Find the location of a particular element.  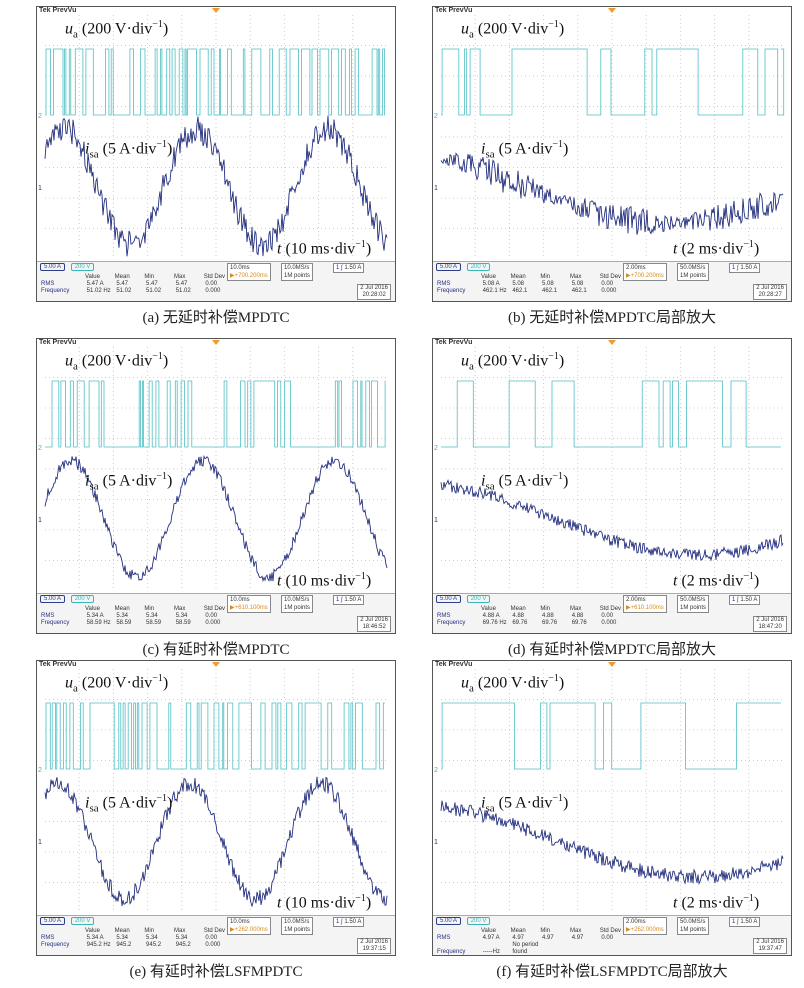

channel-2-marker: 2 is located at coordinates (436, 770).